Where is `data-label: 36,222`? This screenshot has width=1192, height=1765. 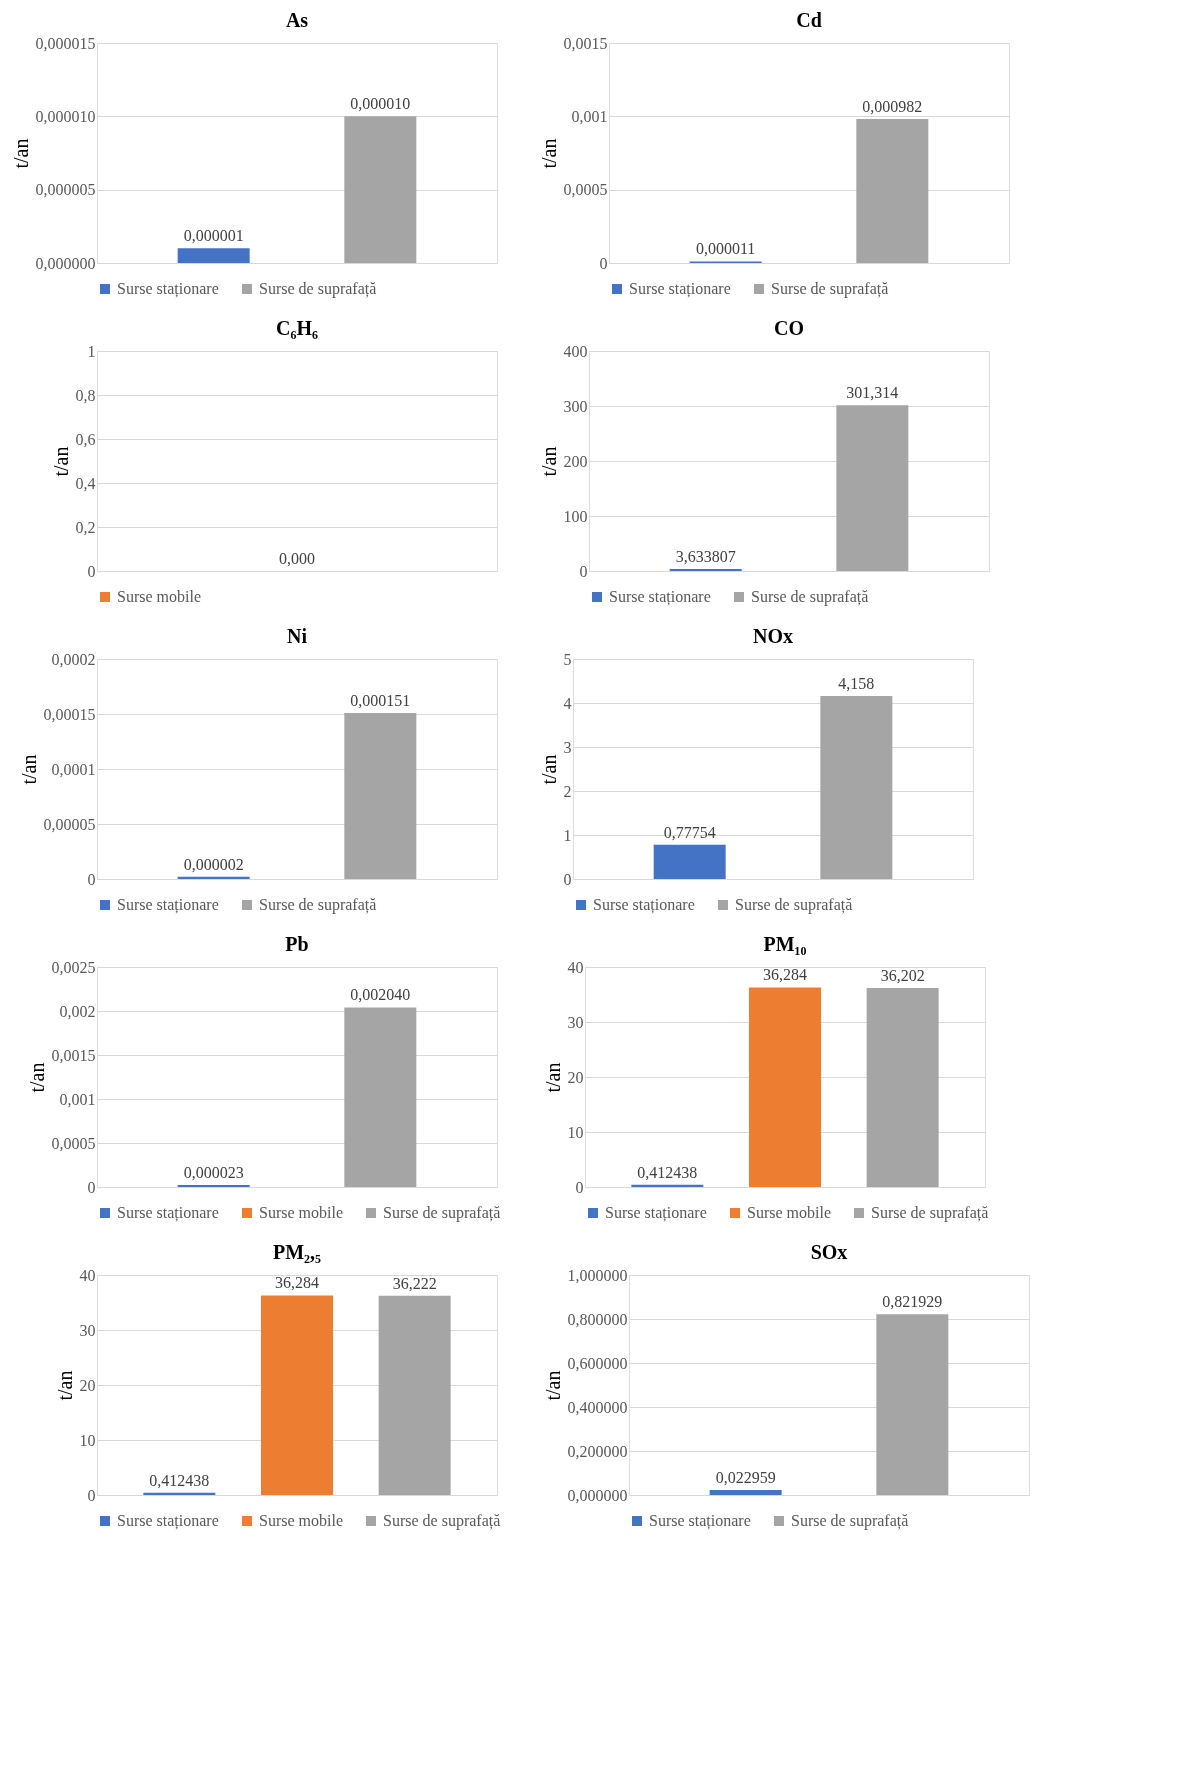 data-label: 36,222 is located at coordinates (414, 1283).